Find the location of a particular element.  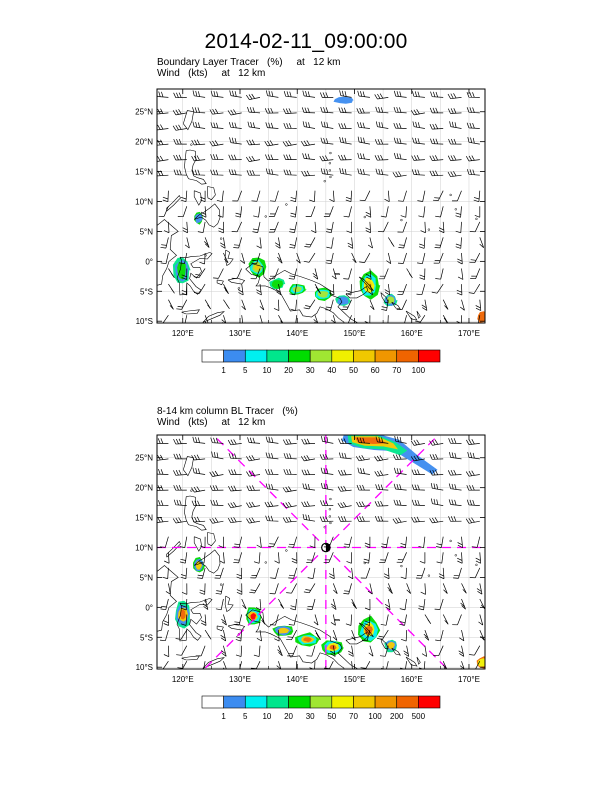

colorbar-label: 200 is located at coordinates (397, 716).